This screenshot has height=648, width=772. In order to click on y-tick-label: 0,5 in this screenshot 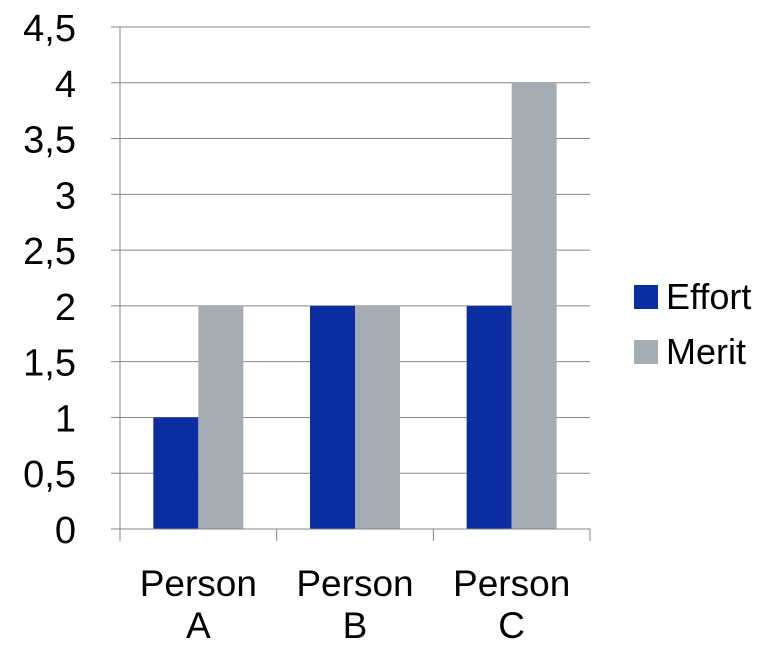, I will do `click(49, 475)`.